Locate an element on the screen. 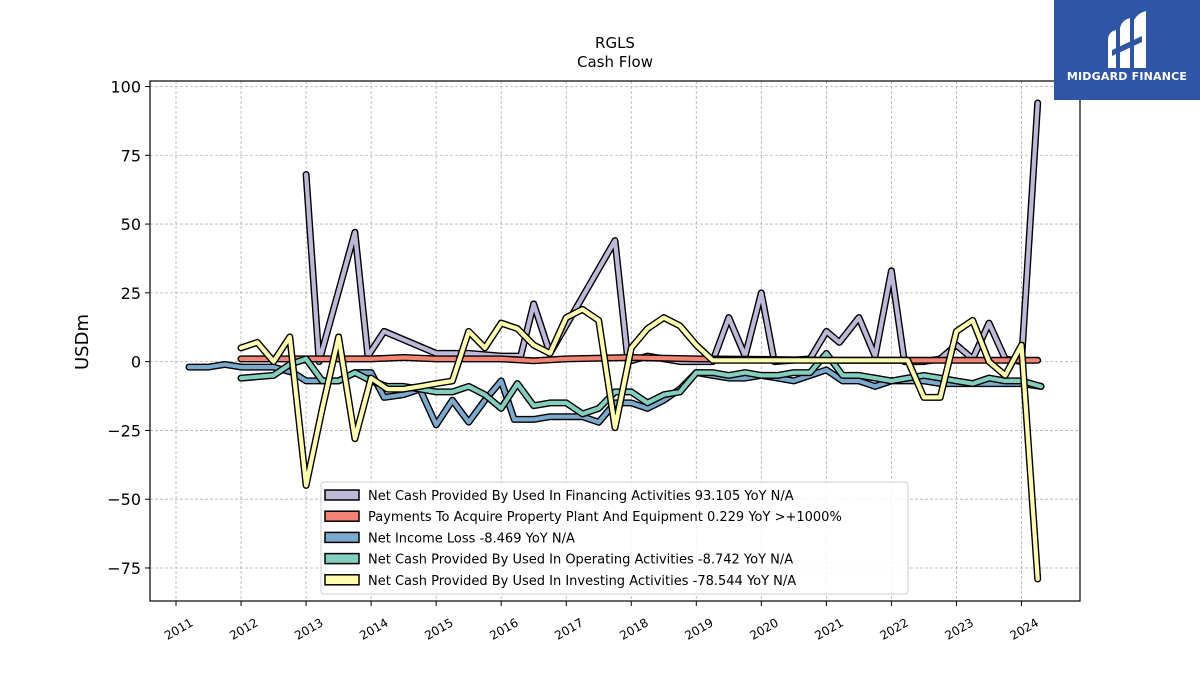 This screenshot has height=675, width=1200. x-tick-label: 2015 is located at coordinates (438, 628).